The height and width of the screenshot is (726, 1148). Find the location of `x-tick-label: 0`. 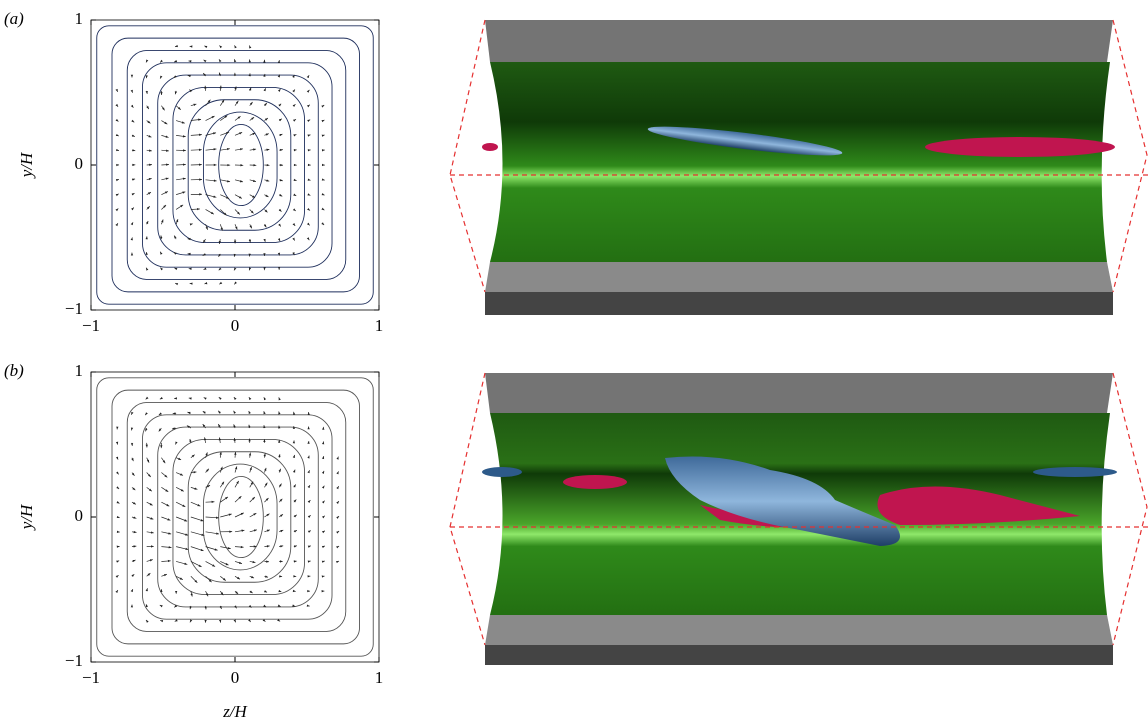

x-tick-label: 0 is located at coordinates (235, 677).